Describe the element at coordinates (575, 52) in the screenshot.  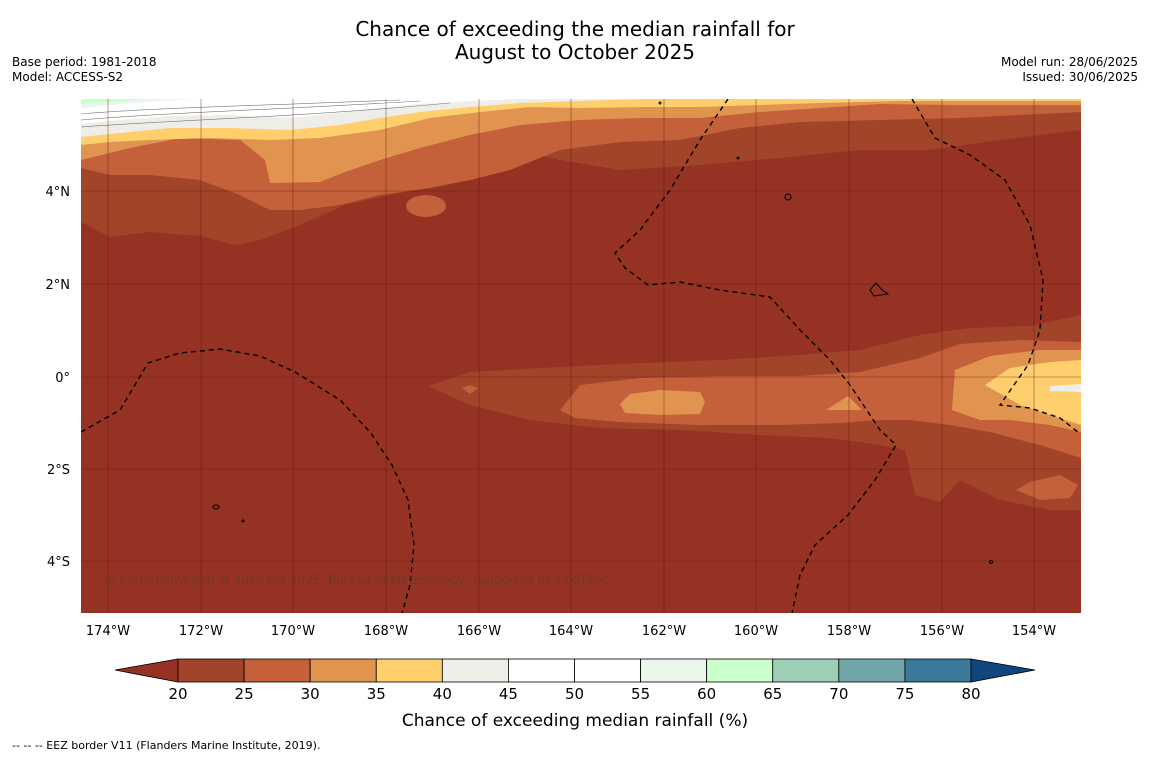
I see `title-line-2: August to October 2025` at that location.